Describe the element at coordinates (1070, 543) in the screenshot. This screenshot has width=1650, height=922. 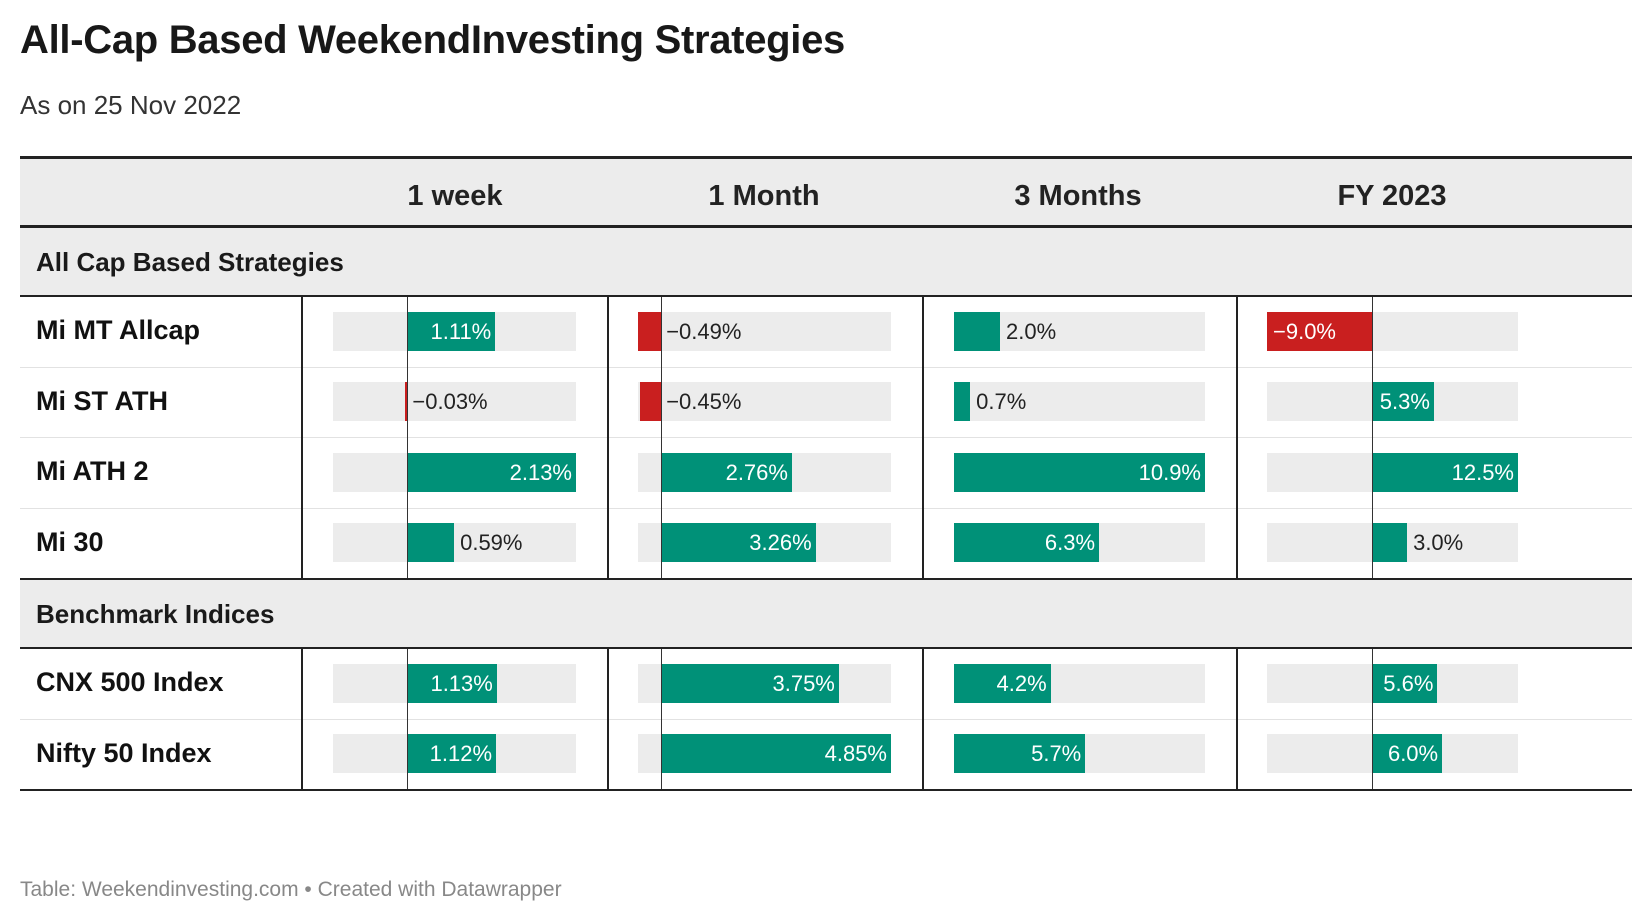
I see `value-label: 6.3%` at that location.